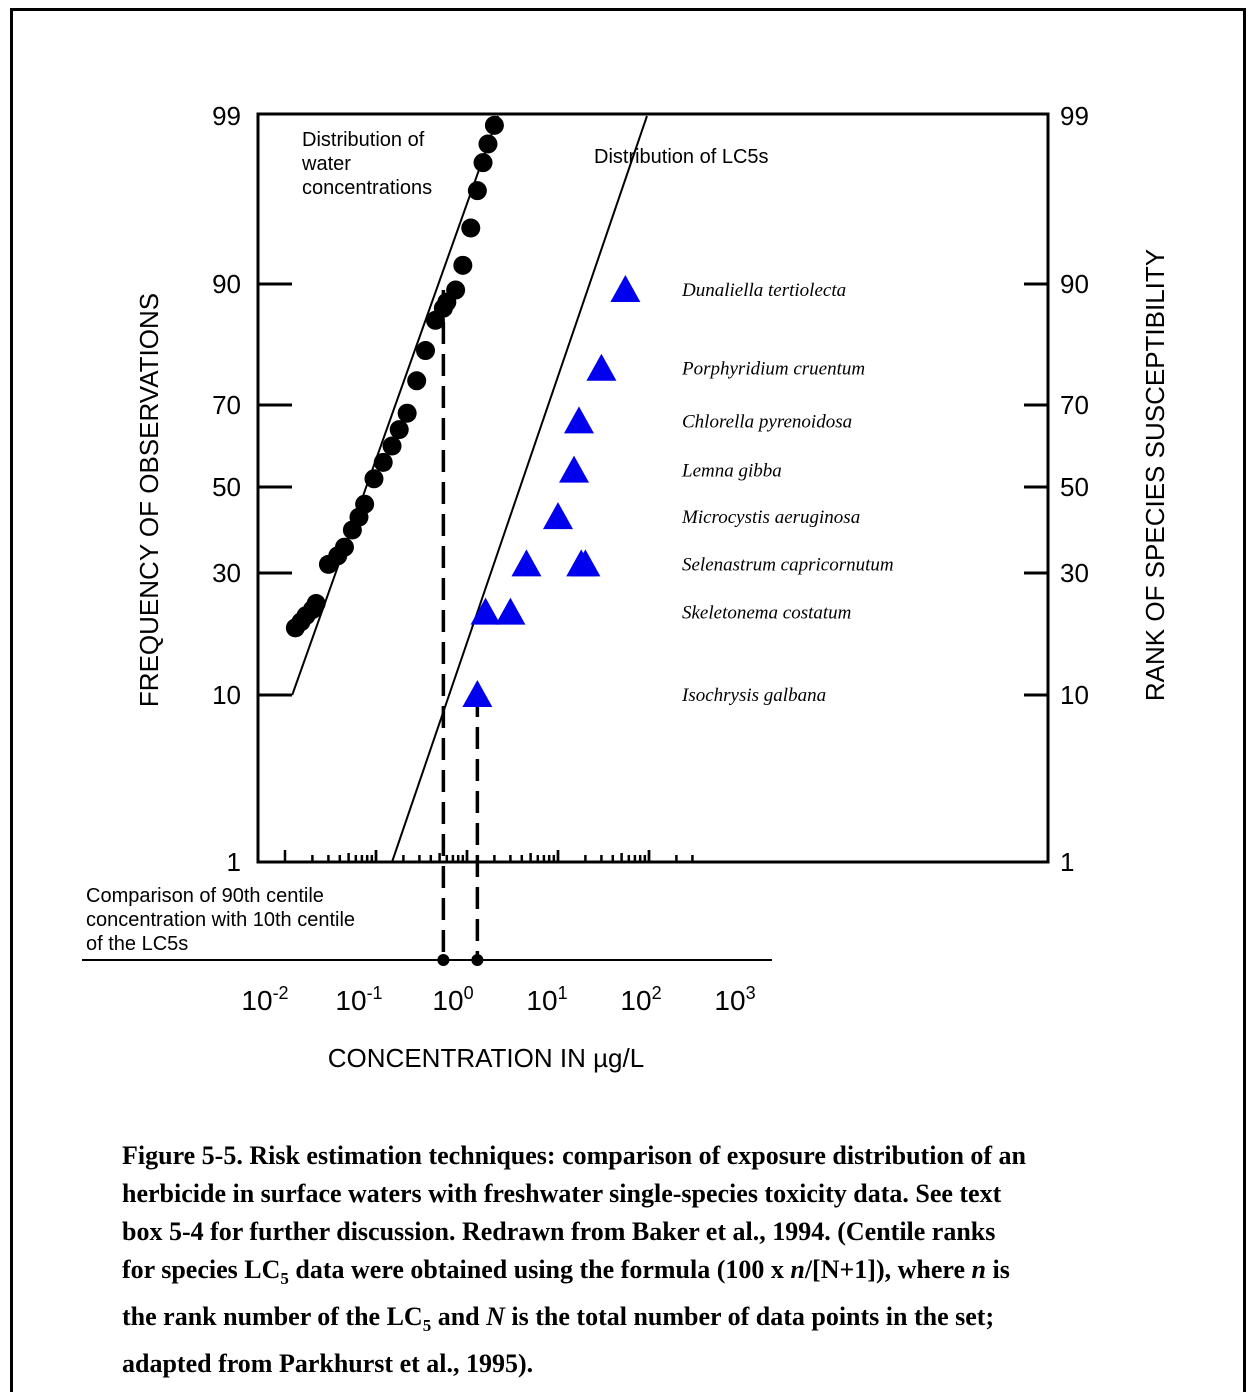 The image size is (1250, 1395). I want to click on water-distribution-label: water, so click(326, 164).